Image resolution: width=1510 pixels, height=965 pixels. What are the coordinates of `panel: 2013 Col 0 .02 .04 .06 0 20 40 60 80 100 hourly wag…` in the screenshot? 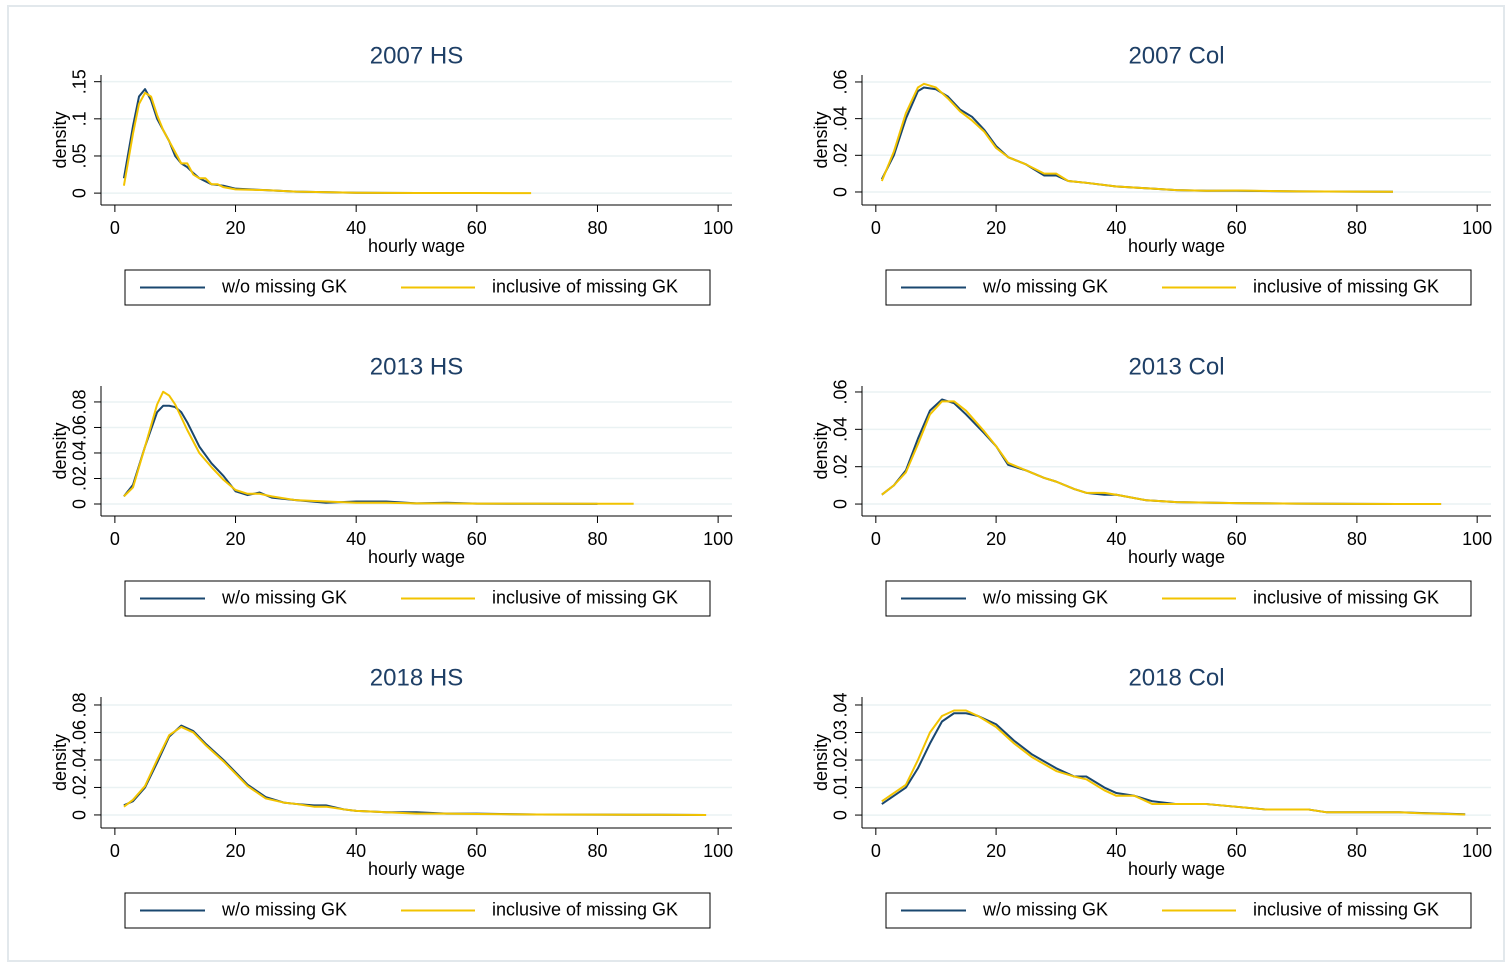 It's located at (1151, 485).